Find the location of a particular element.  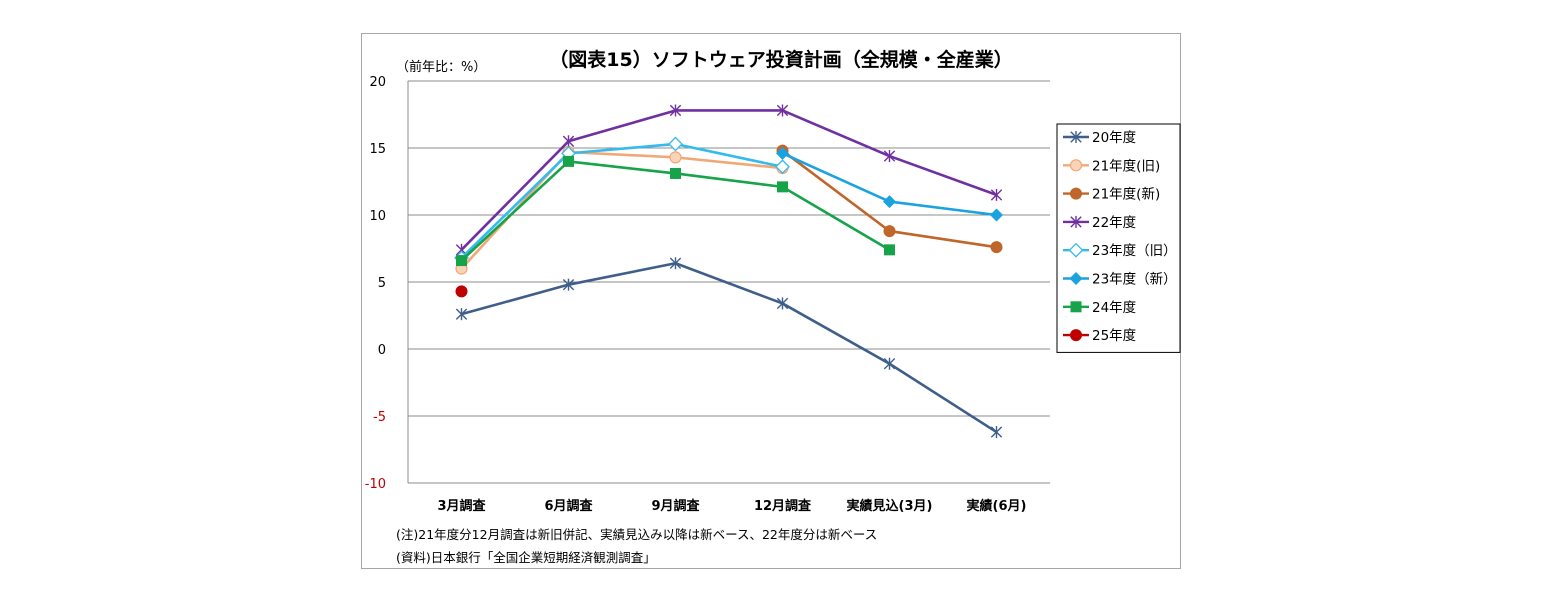

y-tick-label: -10 is located at coordinates (375, 484).